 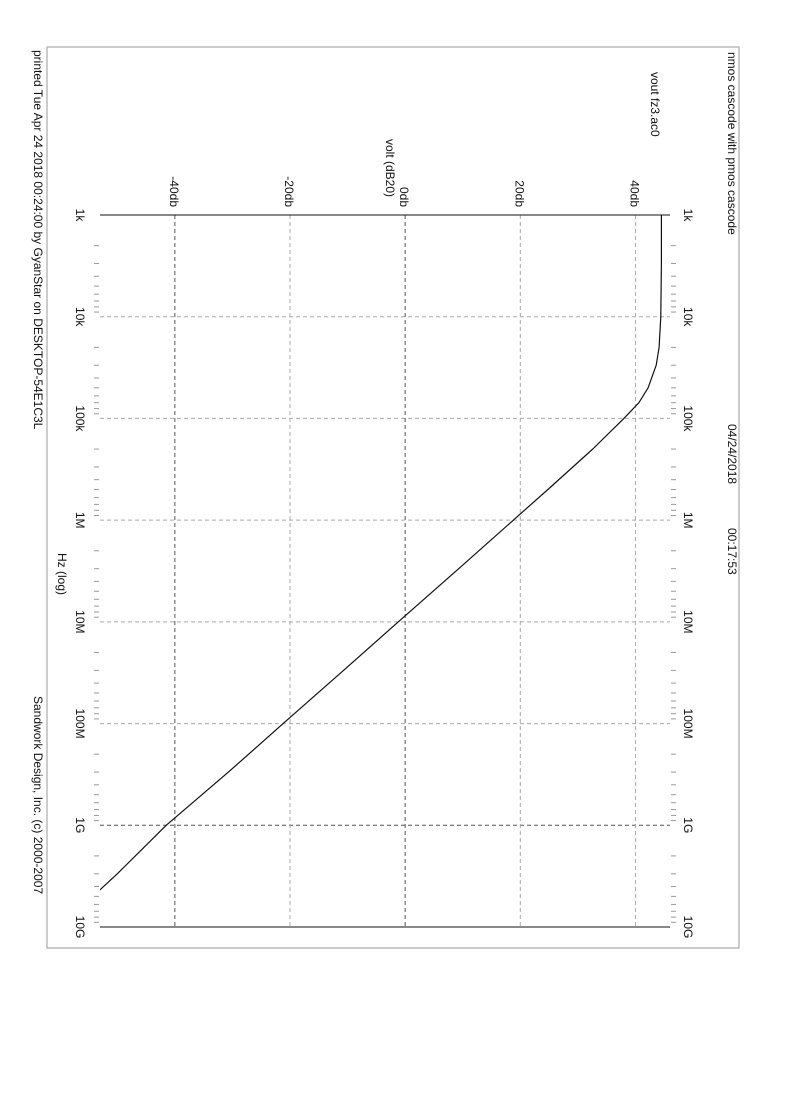 I want to click on x-tick-label-right: 10G, so click(x=688, y=927).